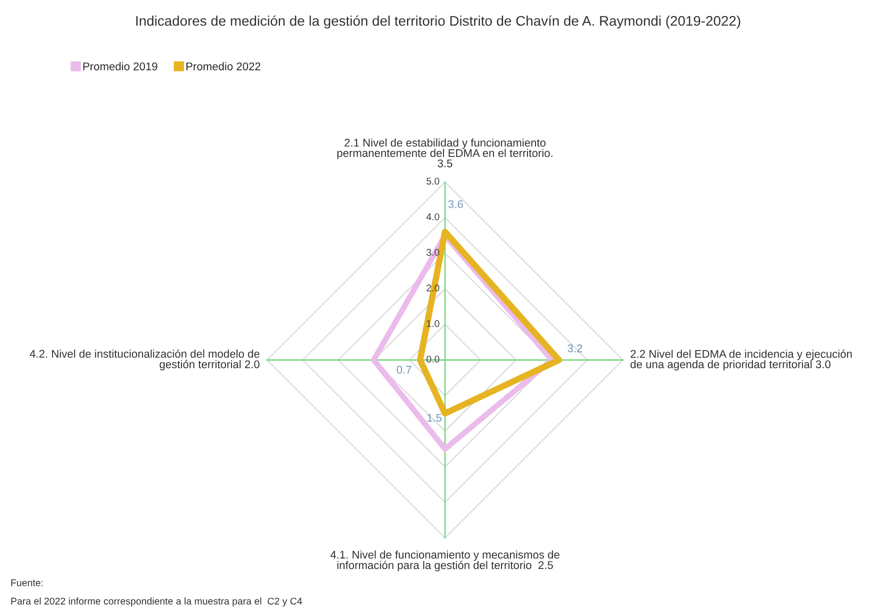 Image resolution: width=876 pixels, height=613 pixels. Describe the element at coordinates (156, 601) in the screenshot. I see `text: Para el 2022 informe correspondiente a la muestra para el C2 y C4` at that location.